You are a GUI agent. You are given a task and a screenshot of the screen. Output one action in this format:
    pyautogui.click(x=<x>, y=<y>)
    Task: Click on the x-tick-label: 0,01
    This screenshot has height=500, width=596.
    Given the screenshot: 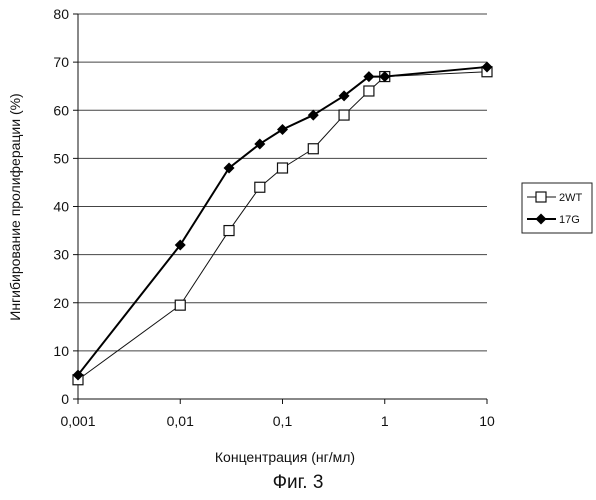 What is the action you would take?
    pyautogui.click(x=180, y=421)
    